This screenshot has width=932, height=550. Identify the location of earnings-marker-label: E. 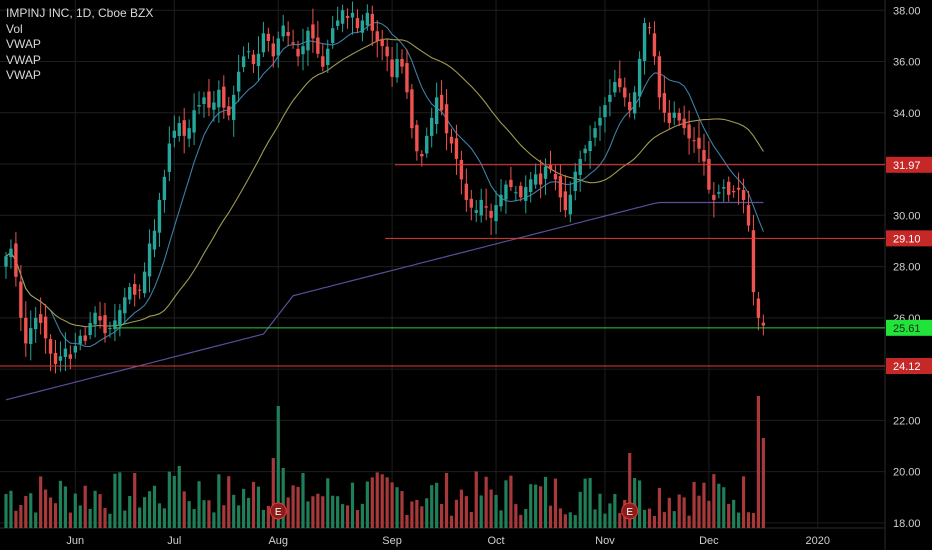
(278, 512).